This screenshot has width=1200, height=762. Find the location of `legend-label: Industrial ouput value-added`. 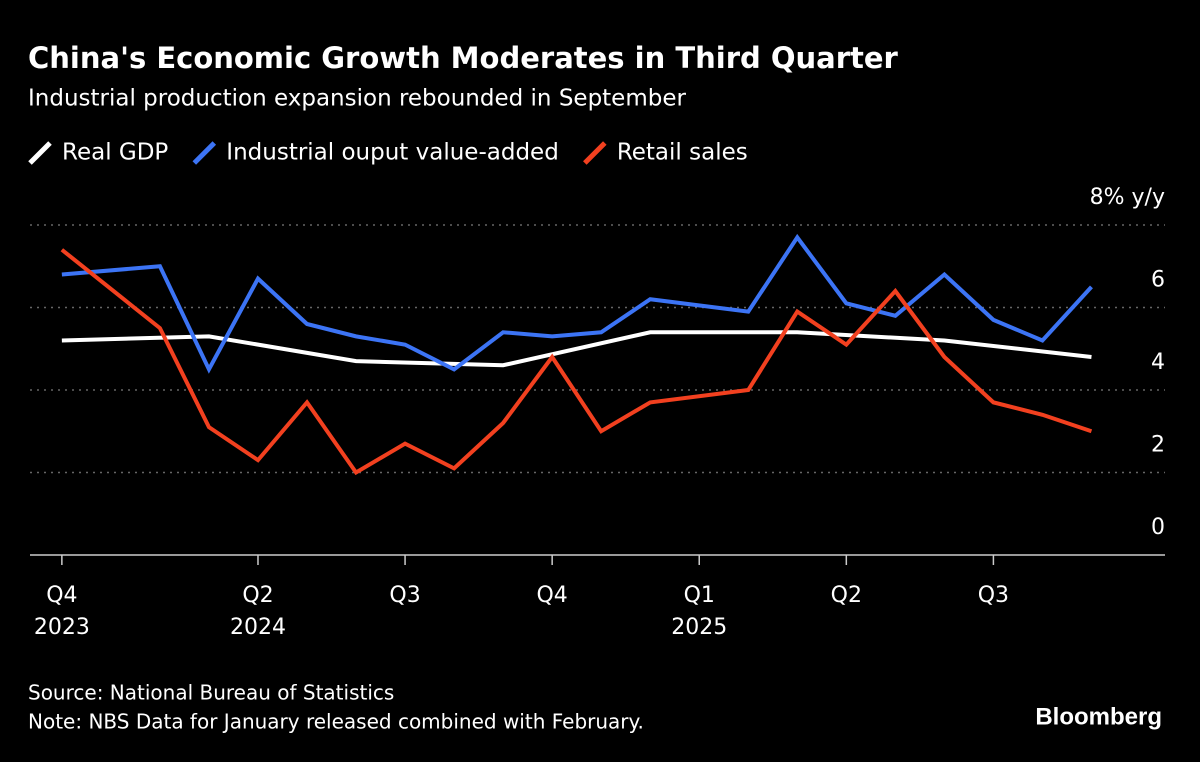

legend-label: Industrial ouput value-added is located at coordinates (392, 153).